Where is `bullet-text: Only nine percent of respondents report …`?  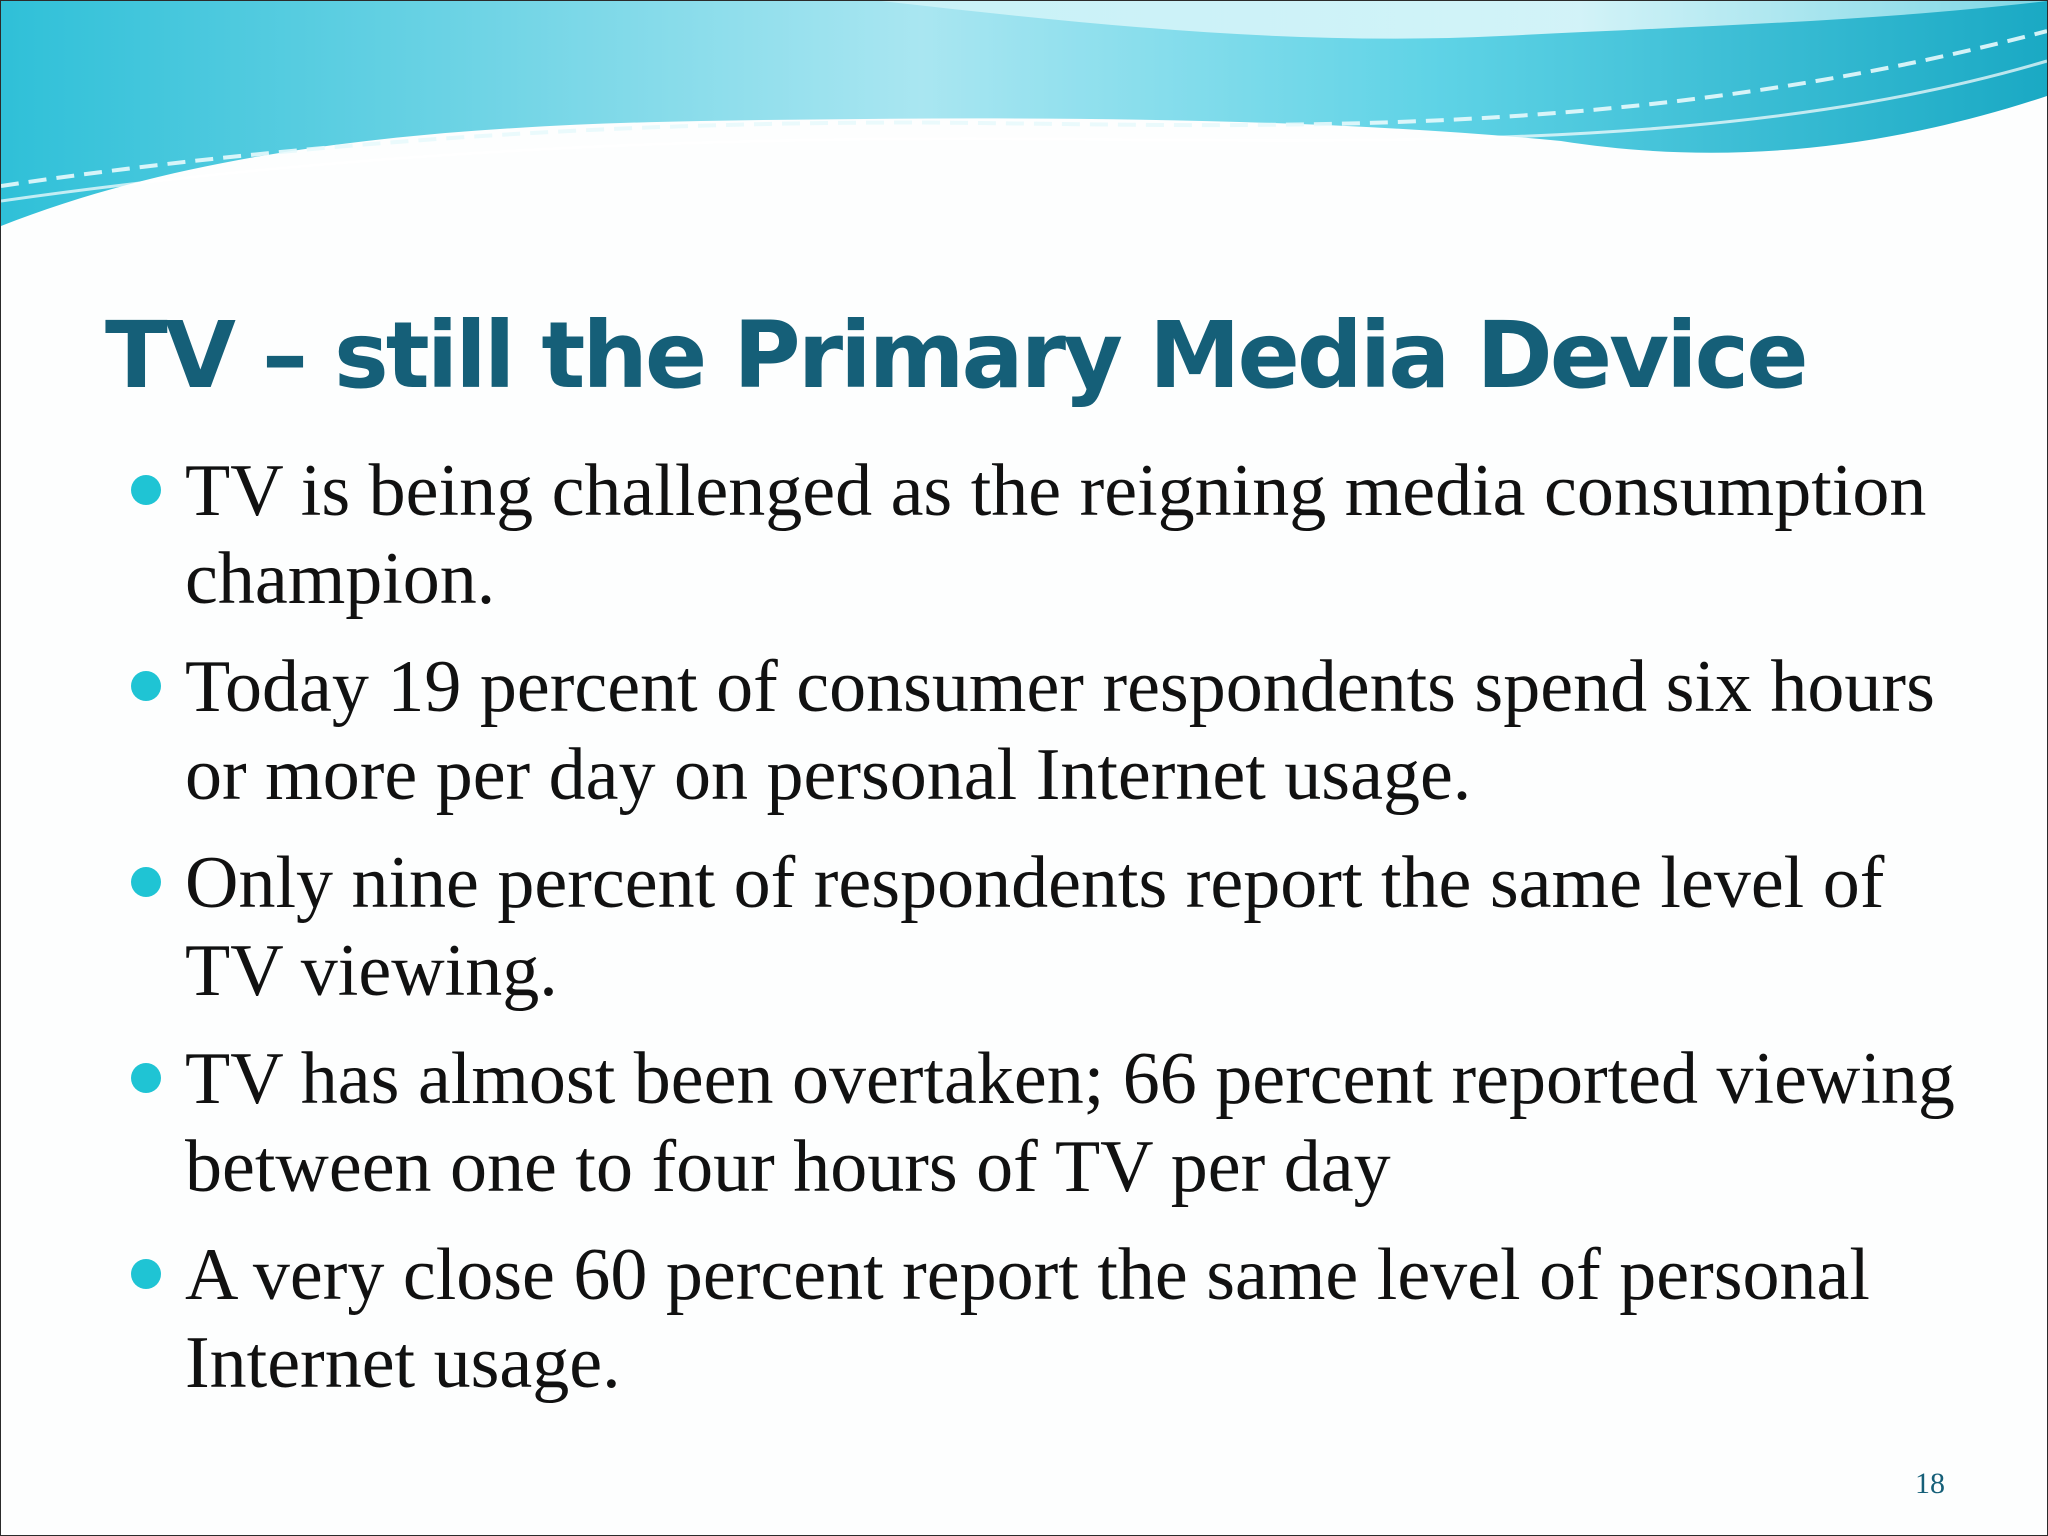 bullet-text: Only nine percent of respondents report … is located at coordinates (1035, 927).